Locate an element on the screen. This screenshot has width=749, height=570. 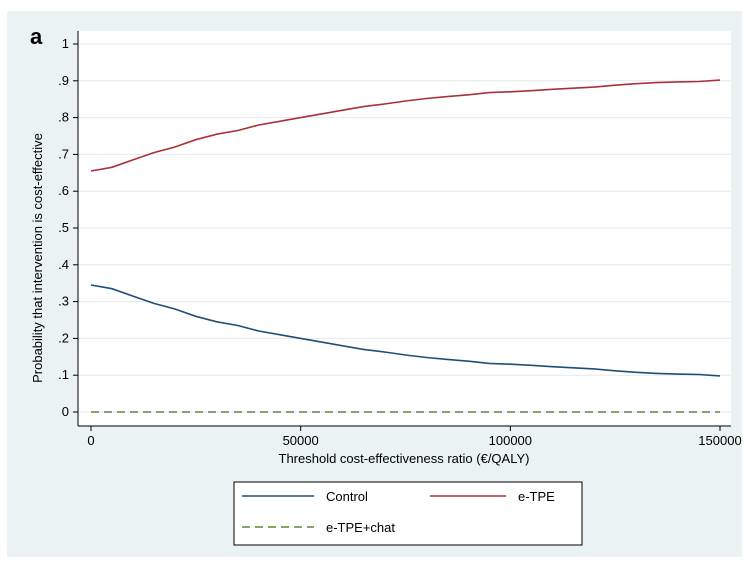
panel-label: a is located at coordinates (36, 36).